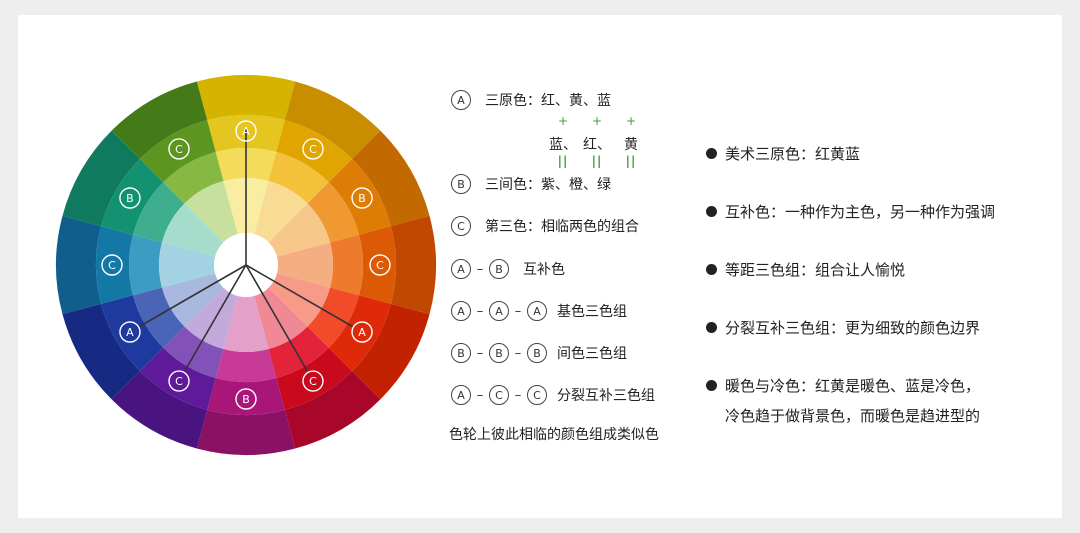 This screenshot has height=533, width=1080. I want to click on bullet-item: 等距三色组：组合让人愉悦, so click(805, 269).